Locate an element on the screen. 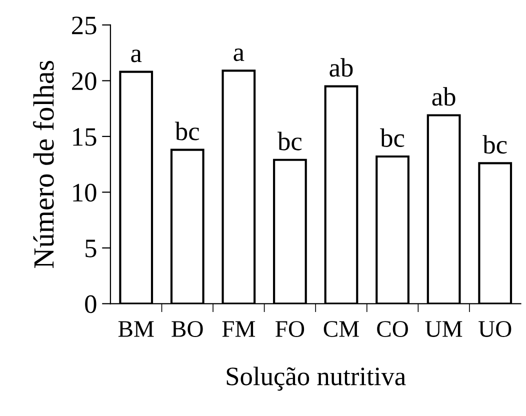 Image resolution: width=526 pixels, height=416 pixels. y-tick-label: 5 is located at coordinates (91, 249).